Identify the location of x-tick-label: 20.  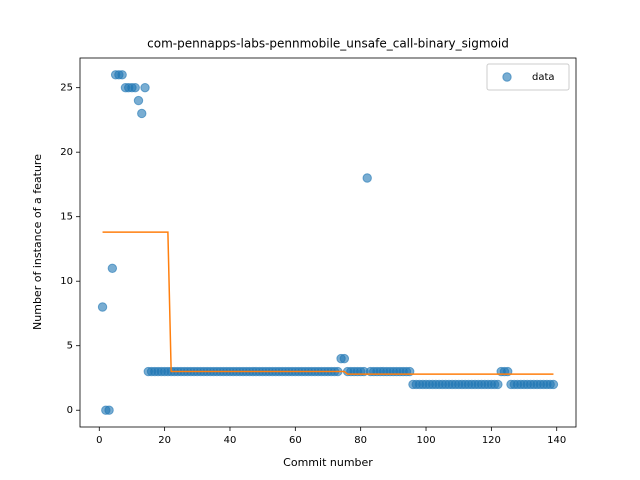
(164, 440).